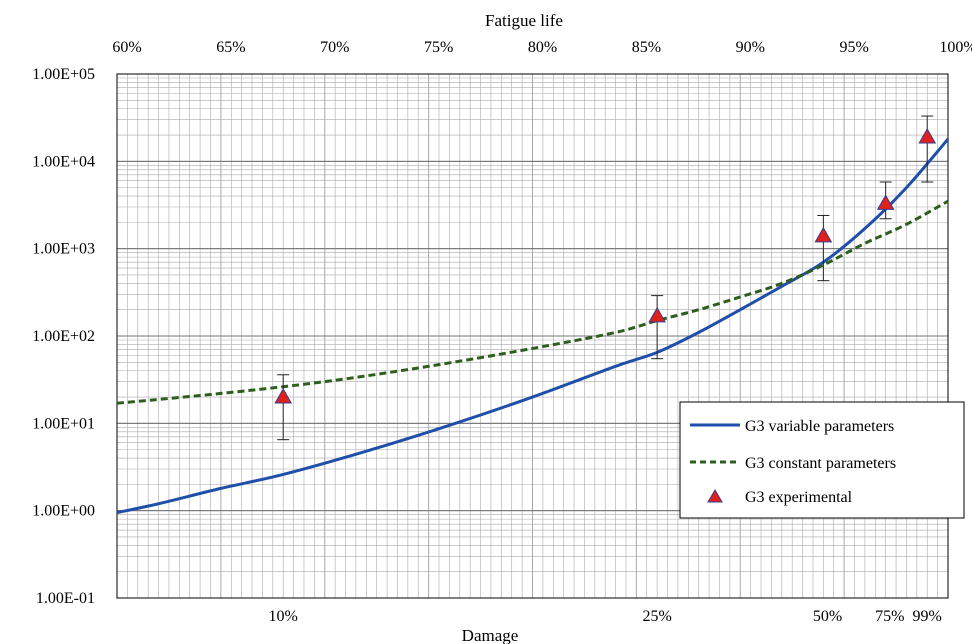  I want to click on top-x-tick-label: 65%, so click(230, 47).